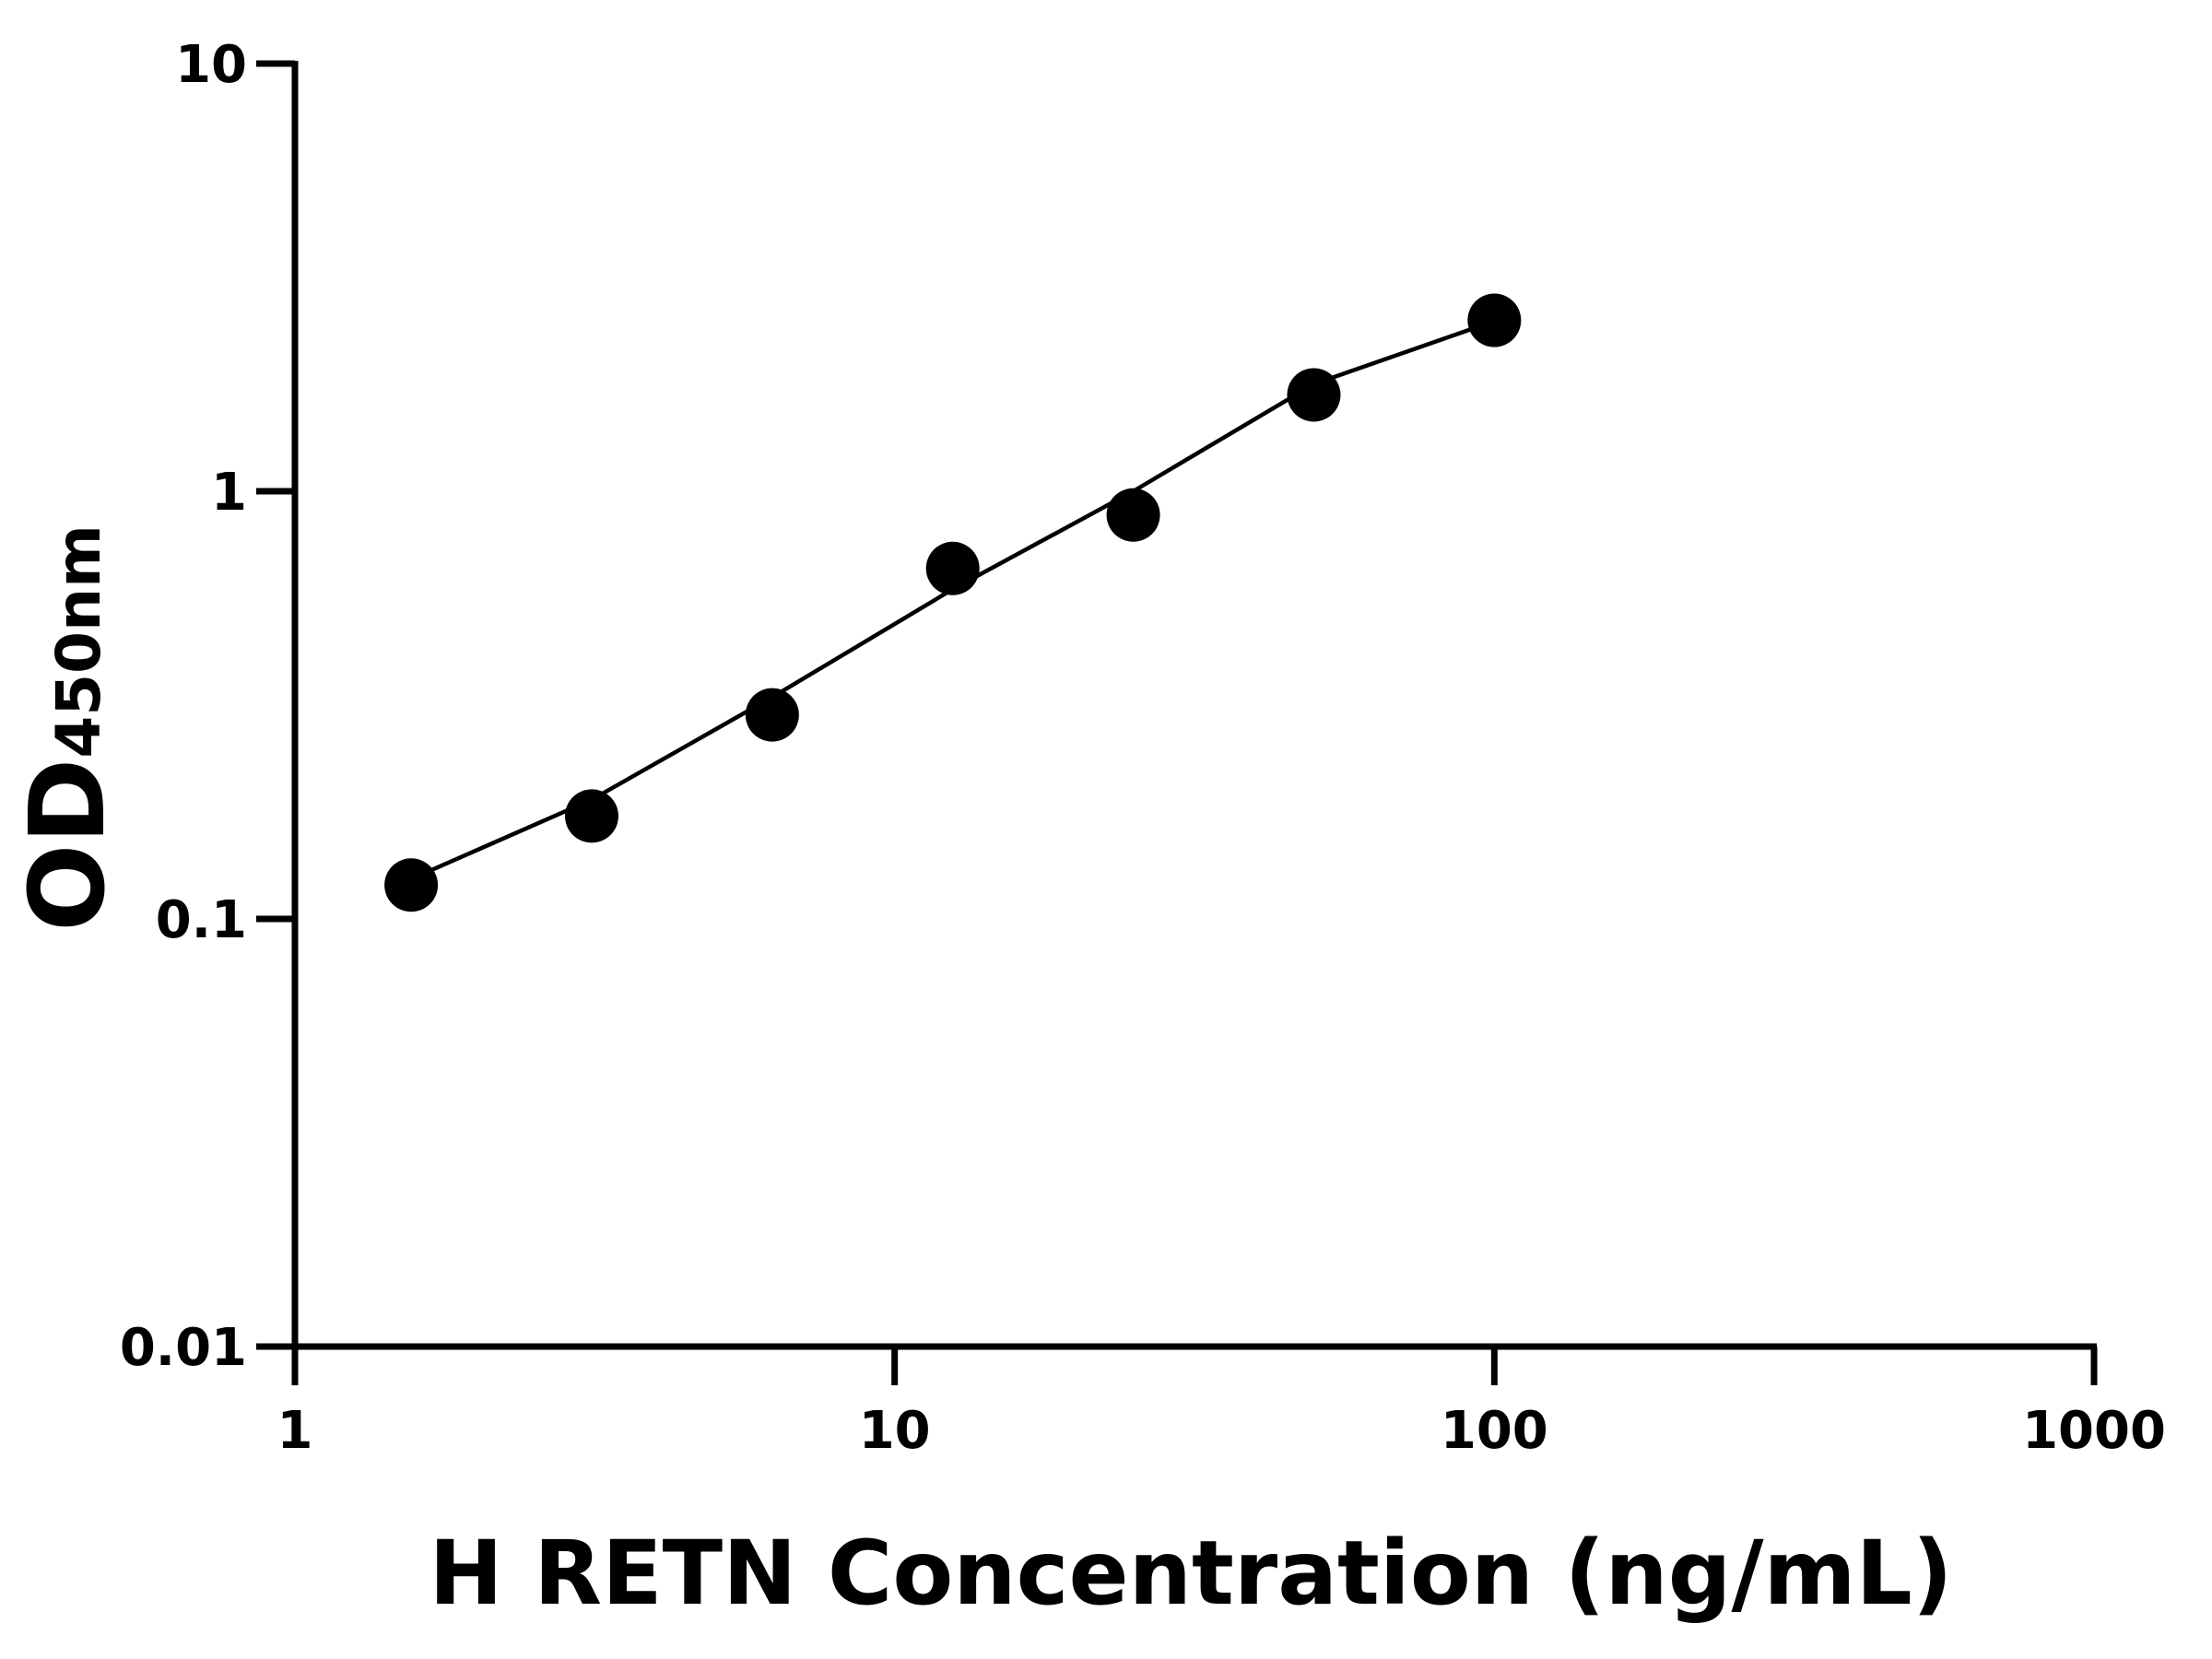 The height and width of the screenshot is (1659, 2212). What do you see at coordinates (201, 920) in the screenshot?
I see `y-tick-label: 0.1` at bounding box center [201, 920].